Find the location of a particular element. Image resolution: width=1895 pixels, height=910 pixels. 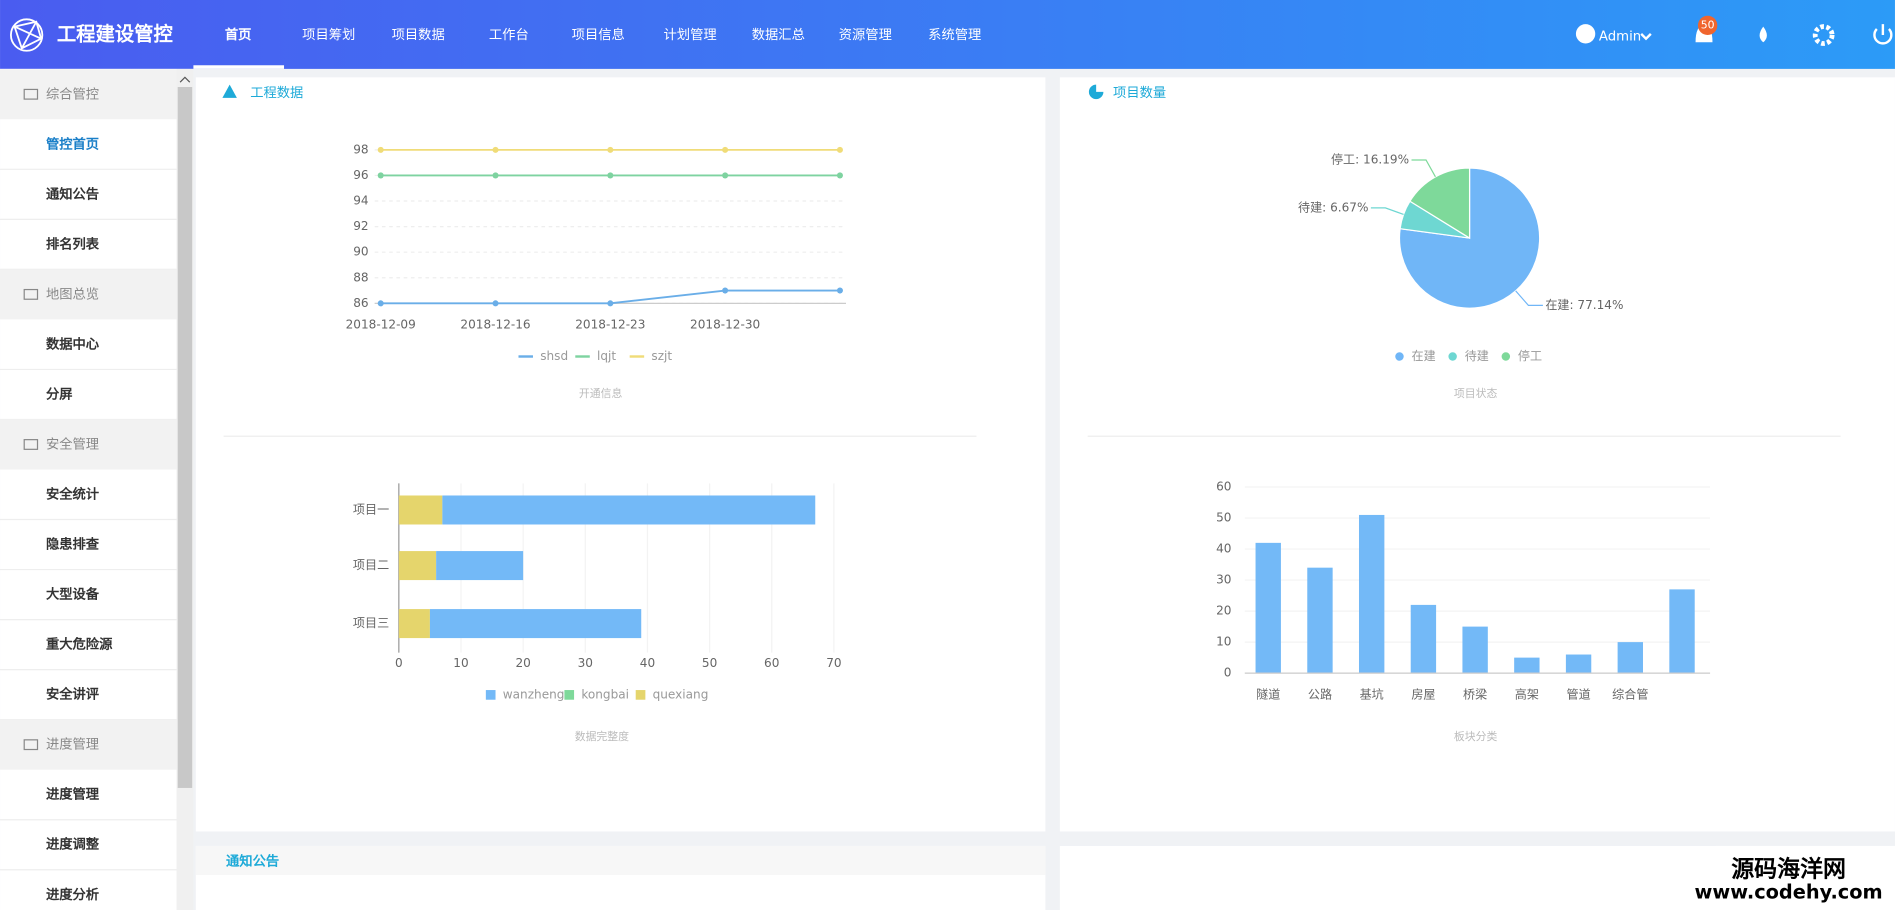

scroll-up is located at coordinates (185, 79).